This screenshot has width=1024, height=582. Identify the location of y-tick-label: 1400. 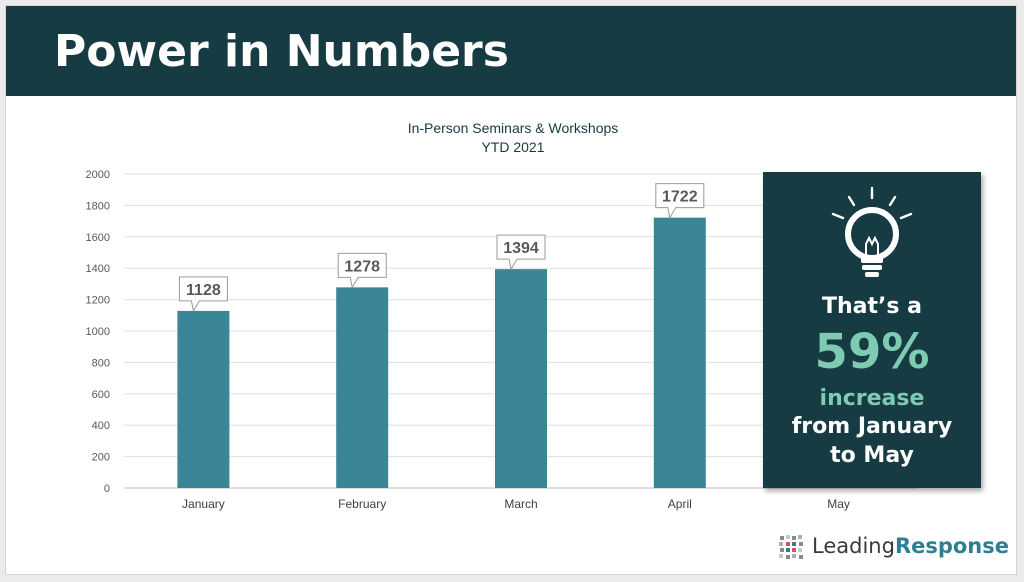
(98, 269).